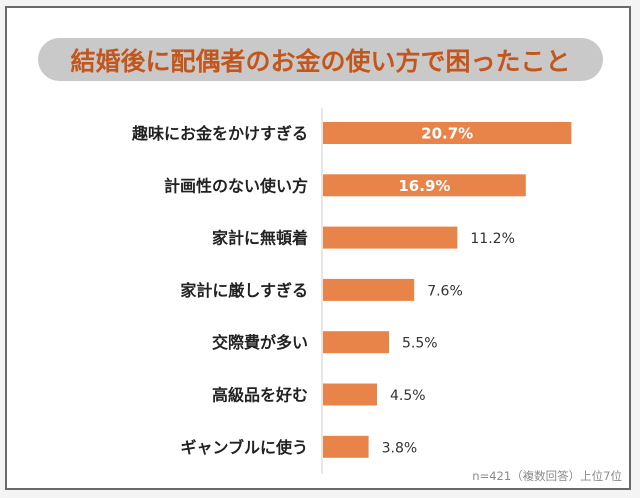  Describe the element at coordinates (260, 395) in the screenshot. I see `category-label: 高級品を好む` at that location.